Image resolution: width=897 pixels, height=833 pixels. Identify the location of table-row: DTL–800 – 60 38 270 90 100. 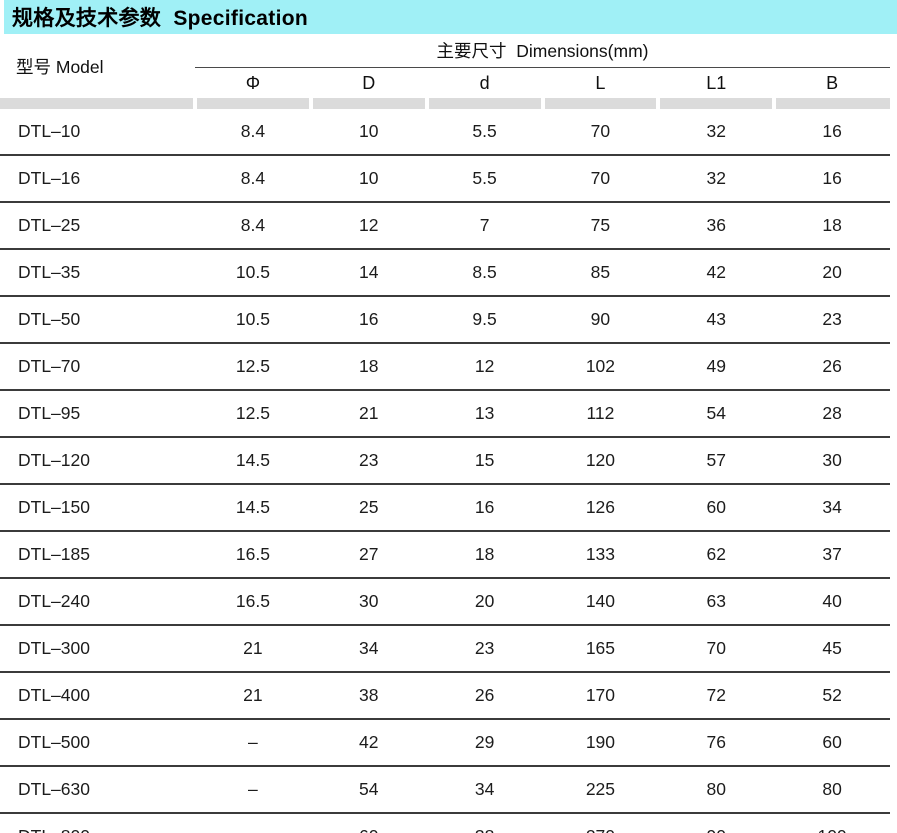
(445, 823).